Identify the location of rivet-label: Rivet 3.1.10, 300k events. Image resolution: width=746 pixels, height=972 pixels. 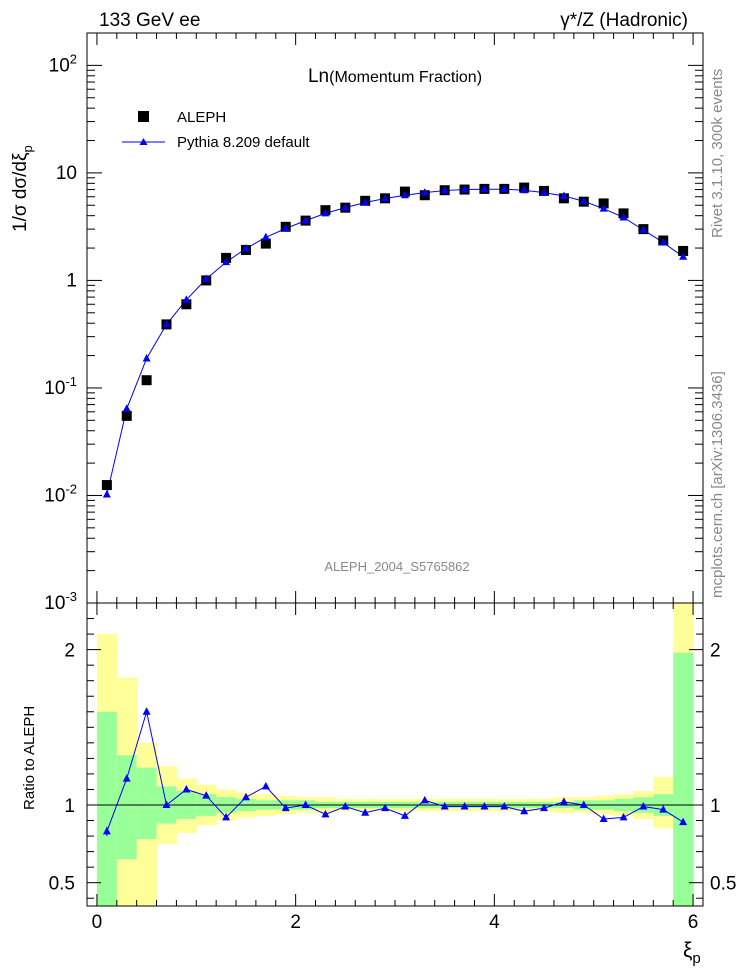
(717, 153).